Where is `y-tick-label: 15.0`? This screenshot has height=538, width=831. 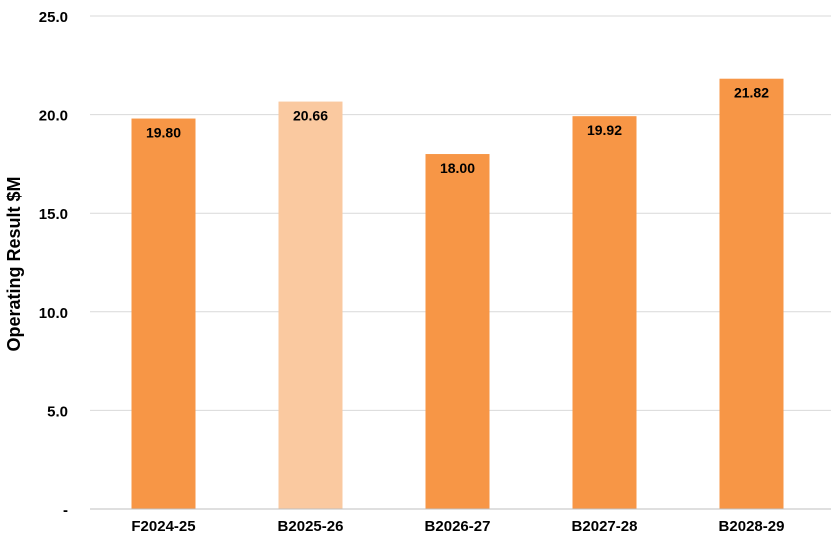 y-tick-label: 15.0 is located at coordinates (53, 214).